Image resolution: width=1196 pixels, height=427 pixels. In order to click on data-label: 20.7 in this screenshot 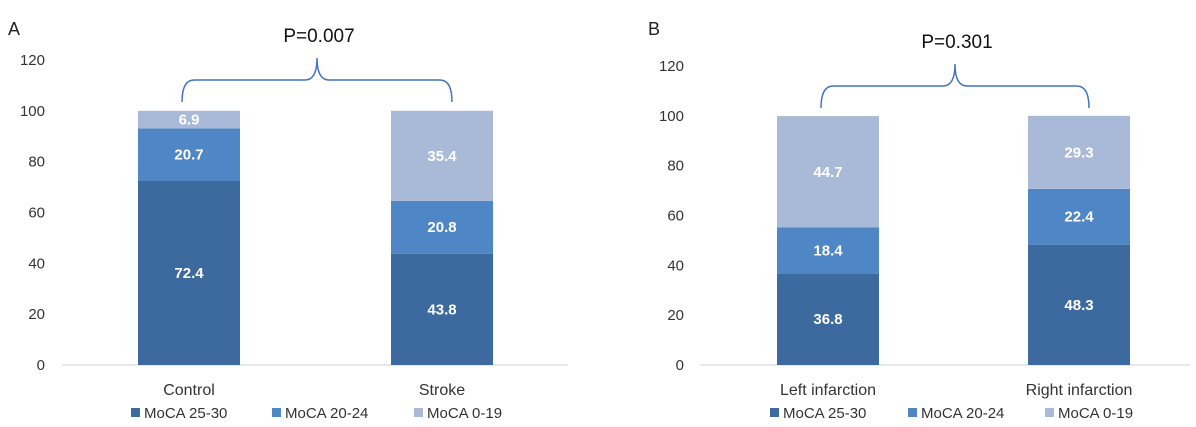, I will do `click(188, 155)`.